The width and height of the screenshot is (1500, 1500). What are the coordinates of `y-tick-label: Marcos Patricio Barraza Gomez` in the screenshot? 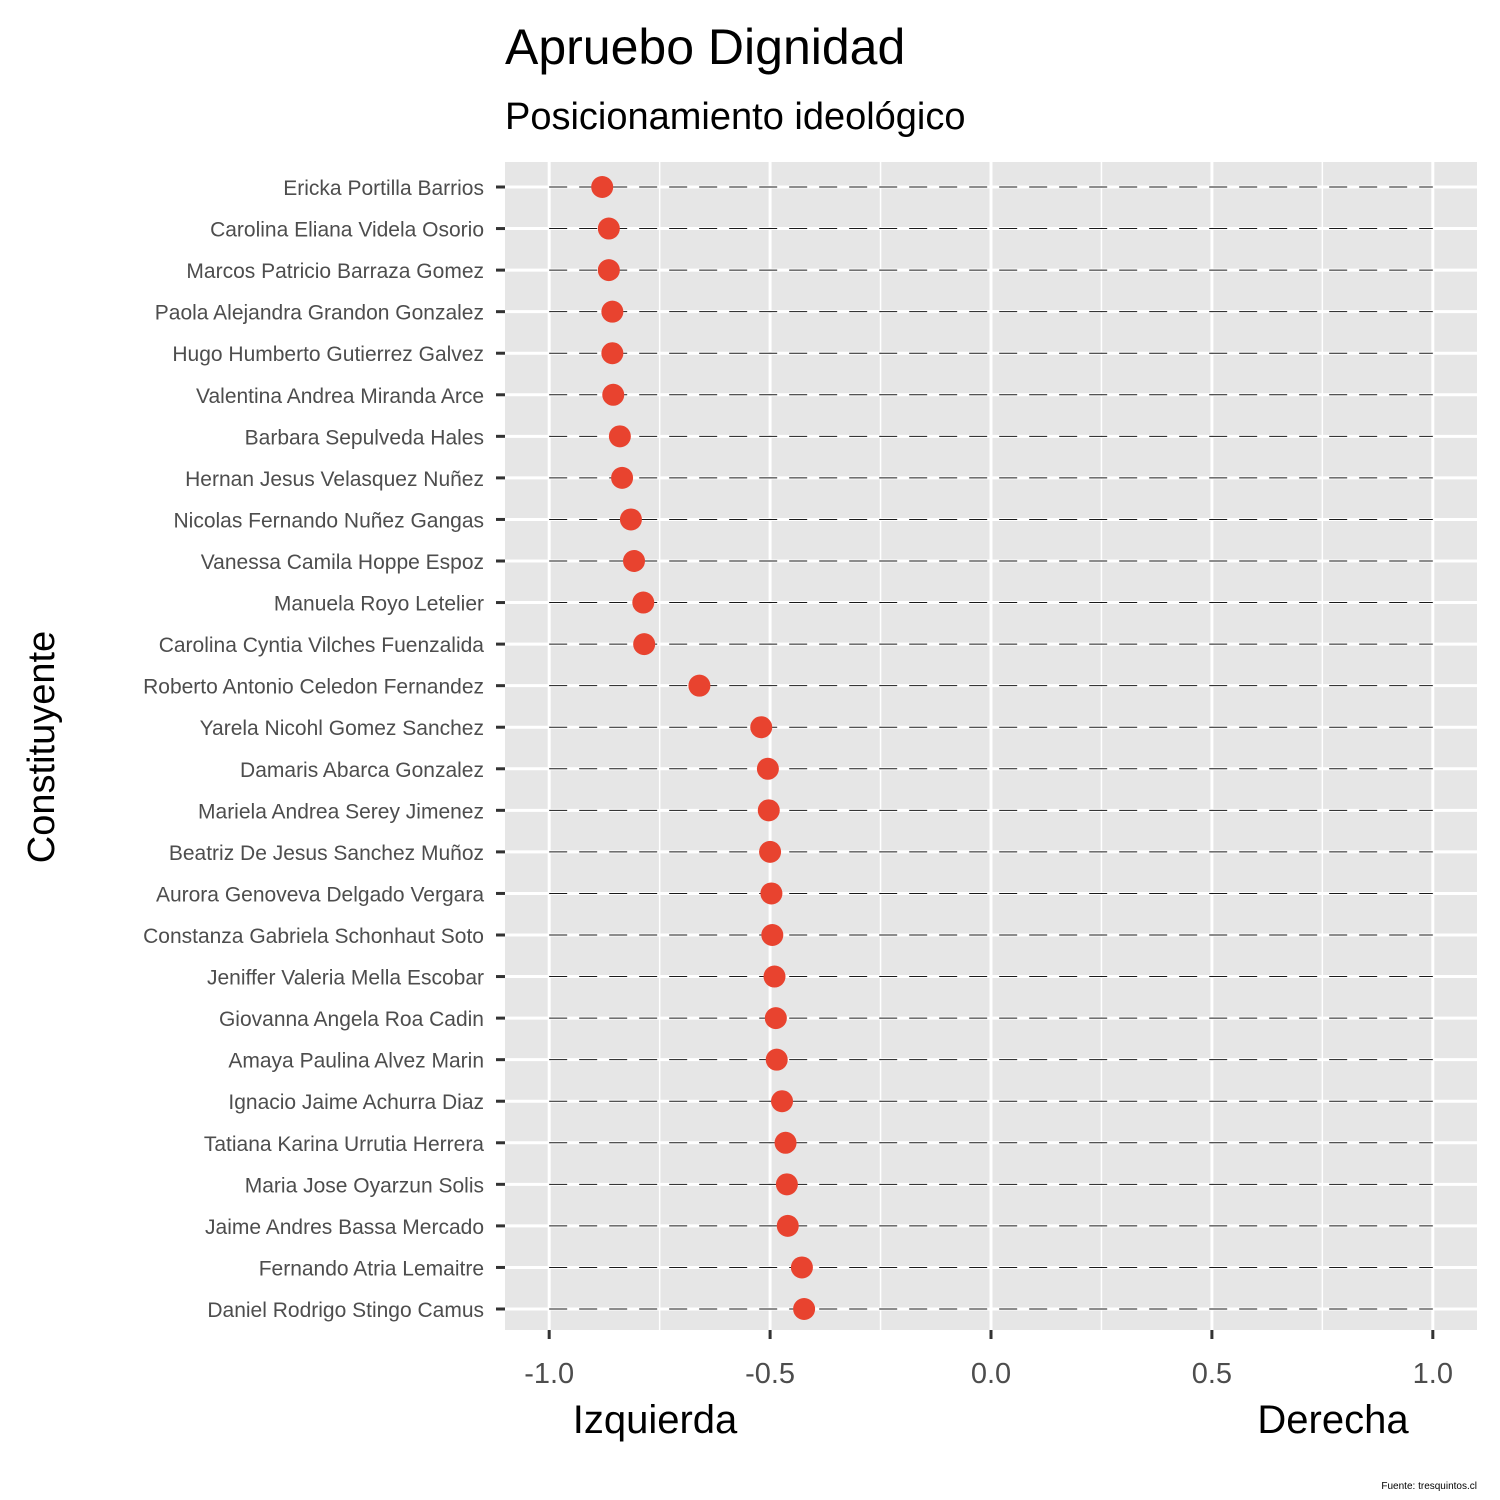 It's located at (335, 271).